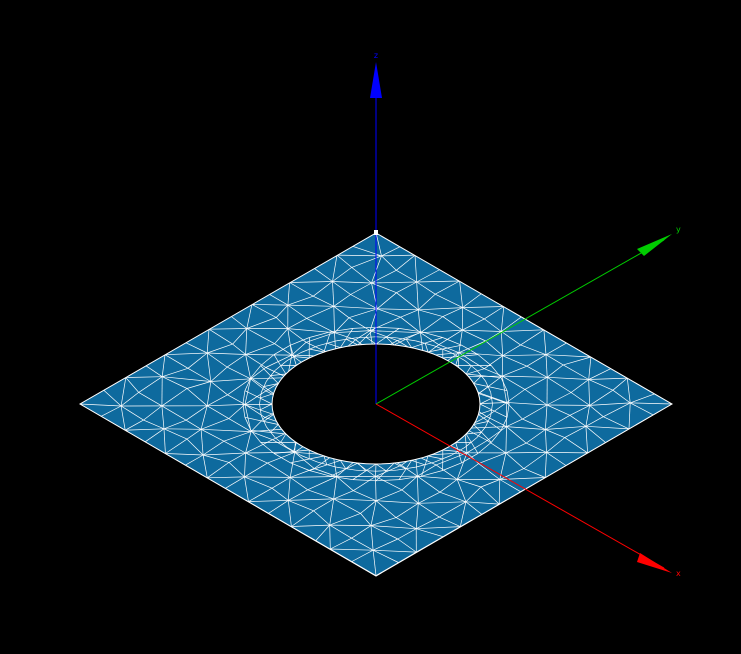 Image resolution: width=741 pixels, height=654 pixels. What do you see at coordinates (520, 486) in the screenshot?
I see `x-axis-line` at bounding box center [520, 486].